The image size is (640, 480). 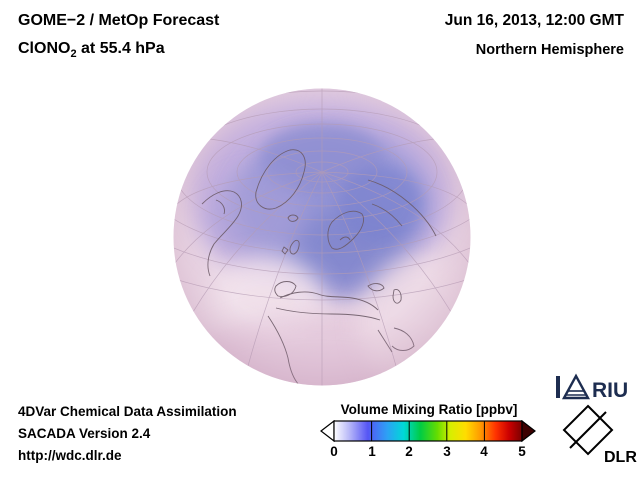 What do you see at coordinates (429, 409) in the screenshot?
I see `colorbar-title: Volume Mixing Ratio [ppbv]` at bounding box center [429, 409].